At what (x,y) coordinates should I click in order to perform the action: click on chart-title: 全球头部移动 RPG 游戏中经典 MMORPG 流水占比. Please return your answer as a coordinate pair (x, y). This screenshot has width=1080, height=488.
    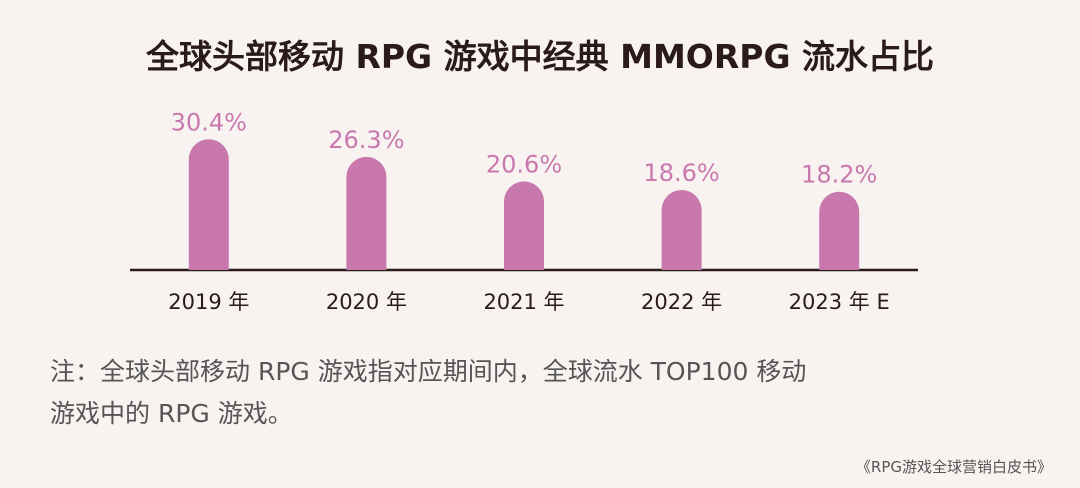
    Looking at the image, I should click on (540, 56).